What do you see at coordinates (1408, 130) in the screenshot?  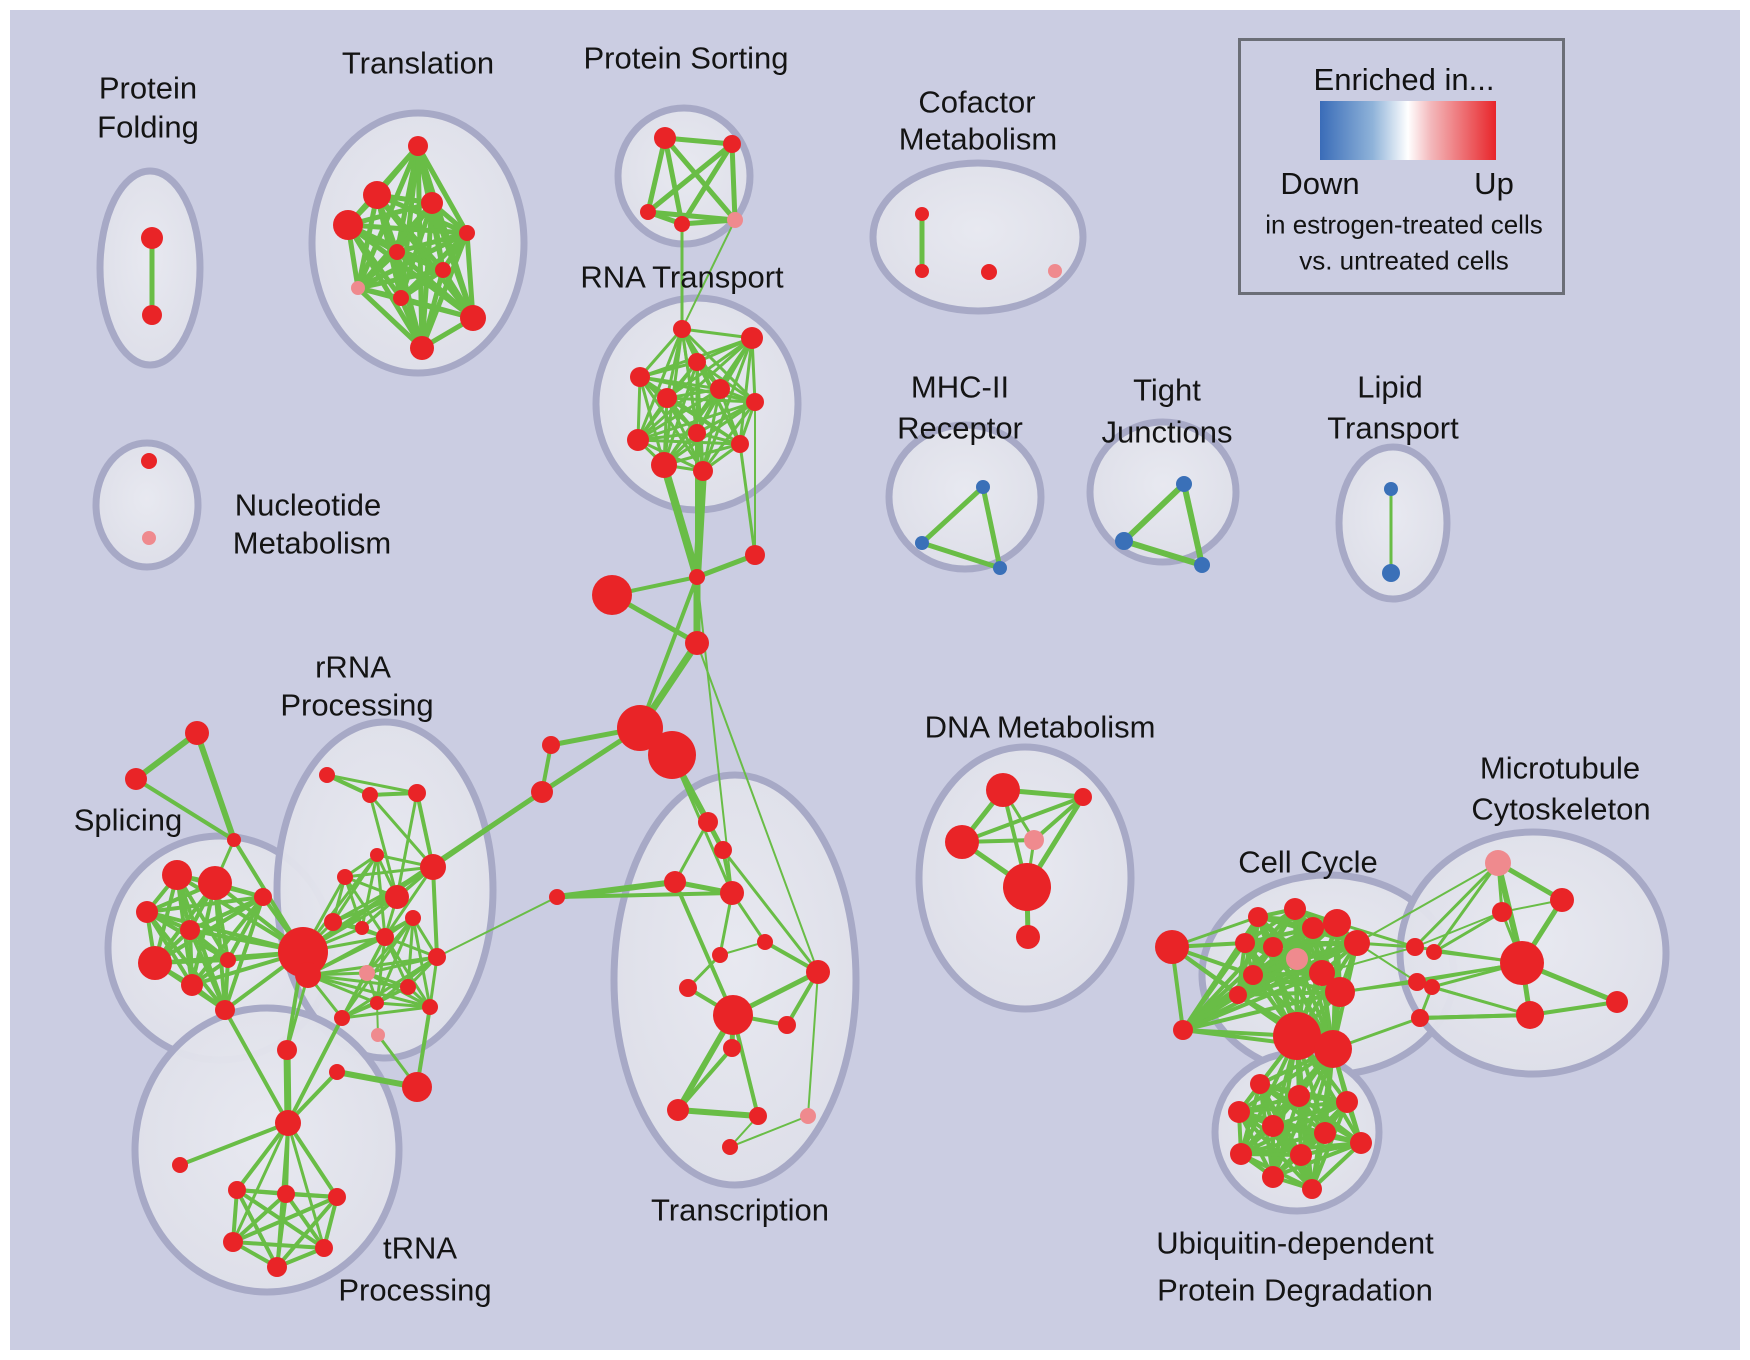 I see `legend-gradient-bar` at bounding box center [1408, 130].